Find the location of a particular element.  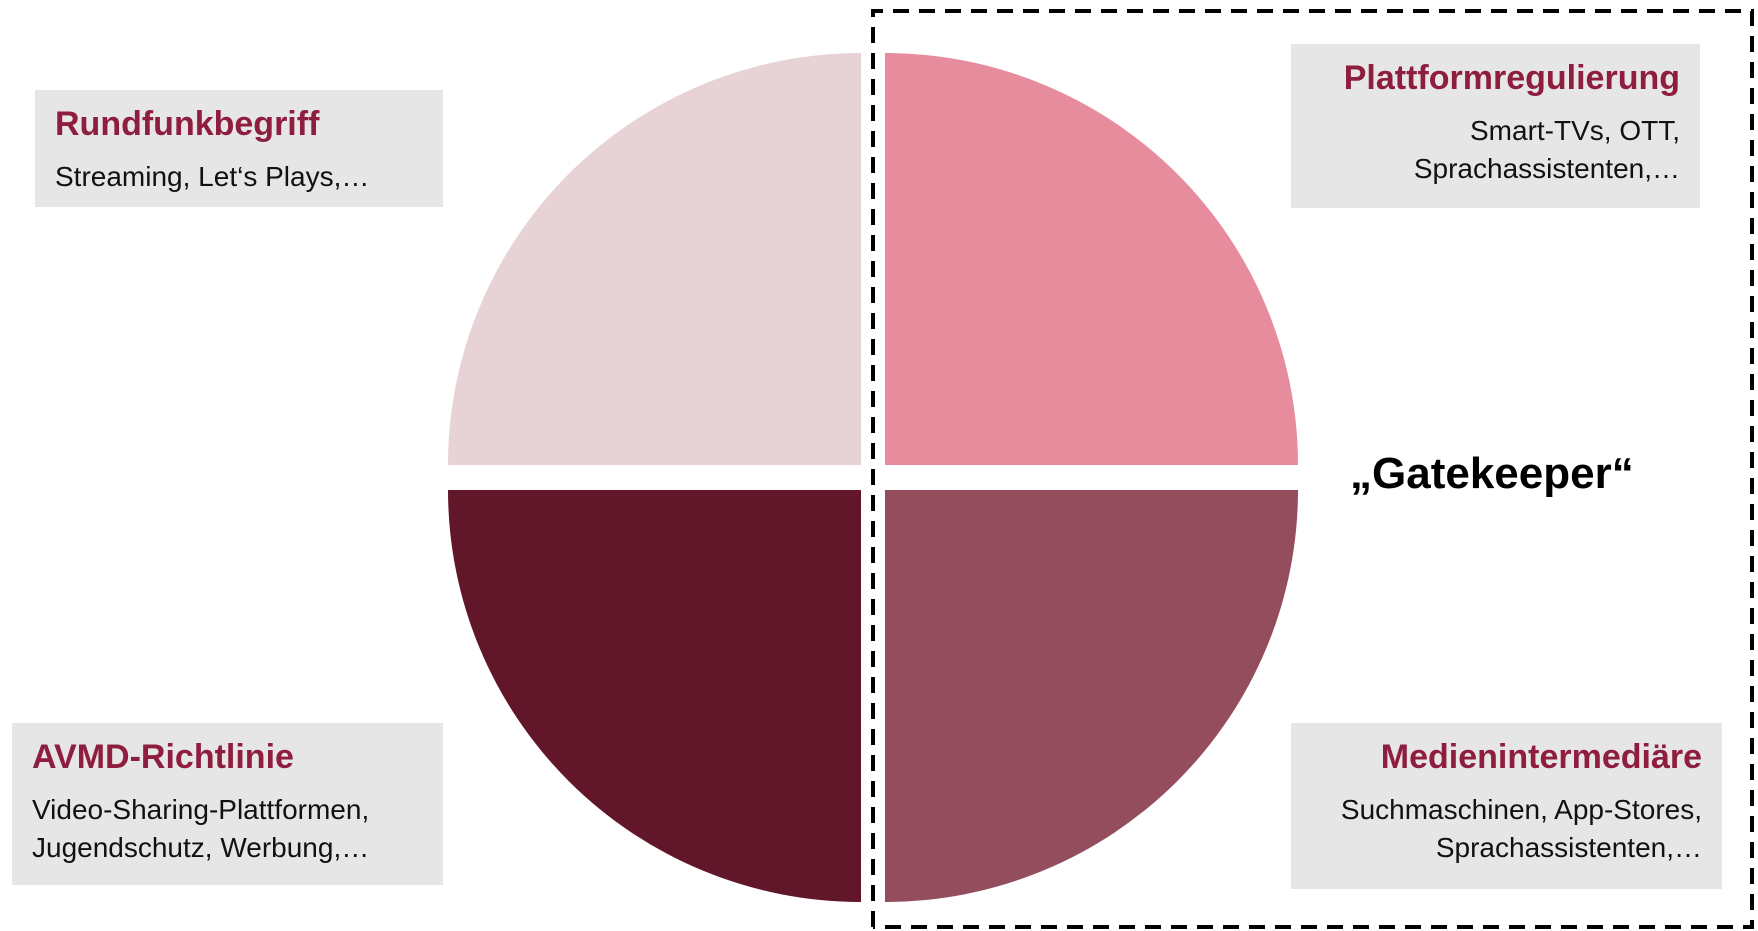

plattformregulierung-title: Plattformregulierung is located at coordinates (1511, 78).